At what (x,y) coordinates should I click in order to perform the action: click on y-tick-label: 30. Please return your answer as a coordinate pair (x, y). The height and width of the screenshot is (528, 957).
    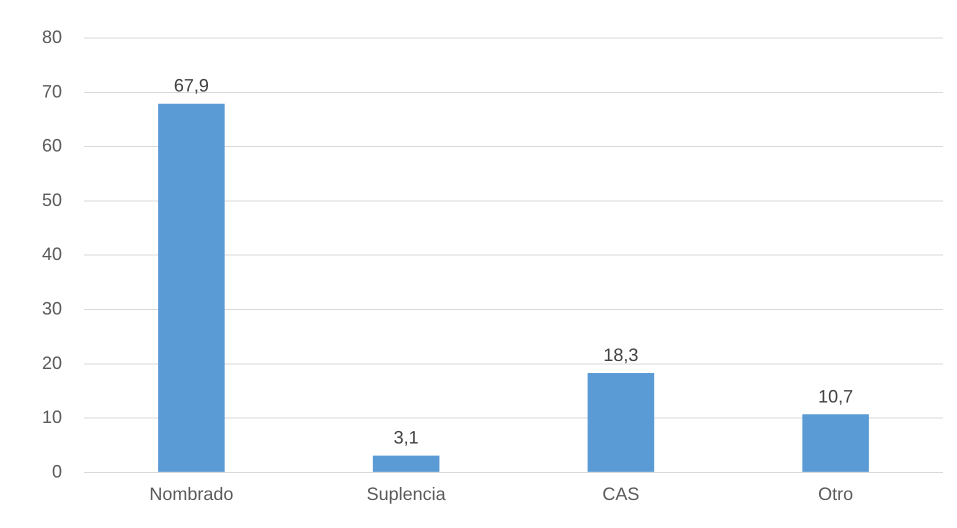
    Looking at the image, I should click on (52, 308).